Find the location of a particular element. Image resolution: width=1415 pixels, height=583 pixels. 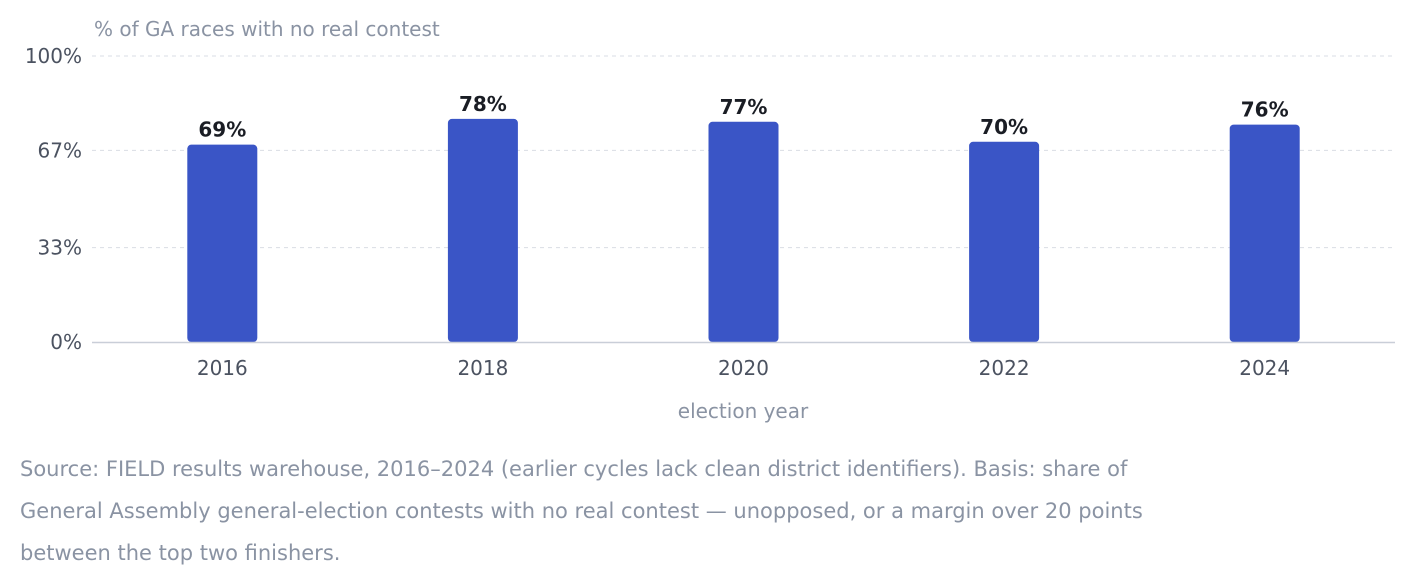

x-axis-label: election year is located at coordinates (743, 411).